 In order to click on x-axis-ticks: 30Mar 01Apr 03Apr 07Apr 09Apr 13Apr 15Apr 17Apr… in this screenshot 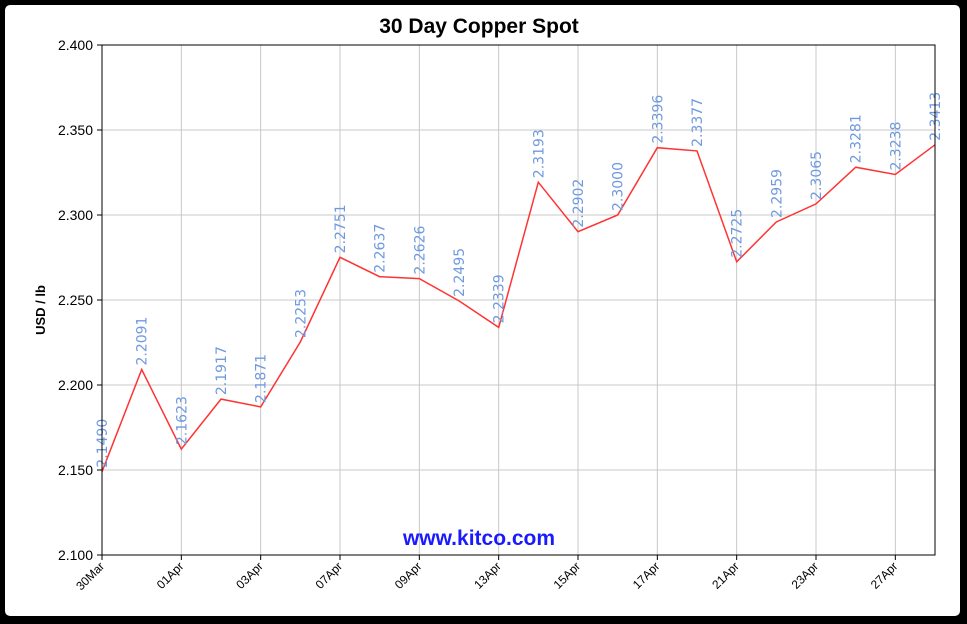, I will do `click(486, 574)`.